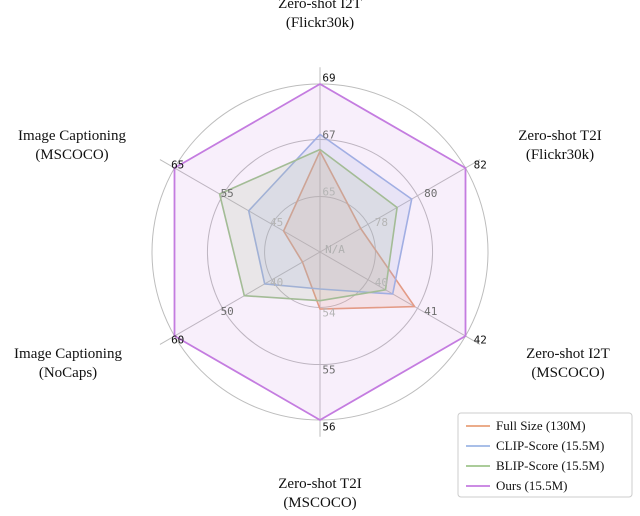 The image size is (640, 516). Describe the element at coordinates (227, 193) in the screenshot. I see `tick-label-axis5-1: 55` at that location.